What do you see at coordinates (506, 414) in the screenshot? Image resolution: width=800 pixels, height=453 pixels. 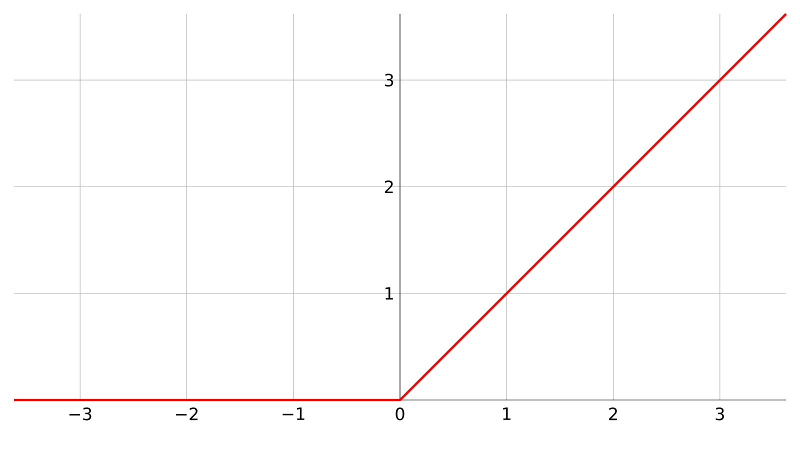 I see `x-tick-label: 1` at bounding box center [506, 414].